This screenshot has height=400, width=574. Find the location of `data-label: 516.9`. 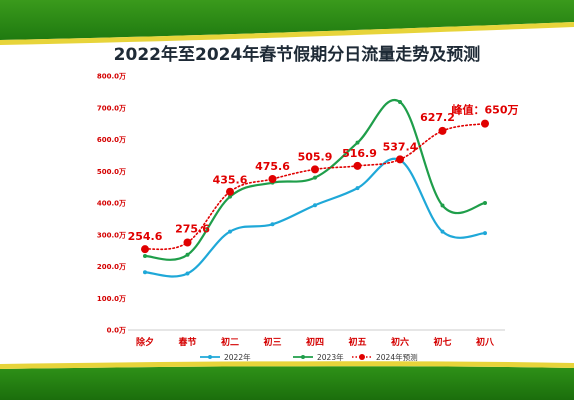

data-label: 516.9 is located at coordinates (359, 153).